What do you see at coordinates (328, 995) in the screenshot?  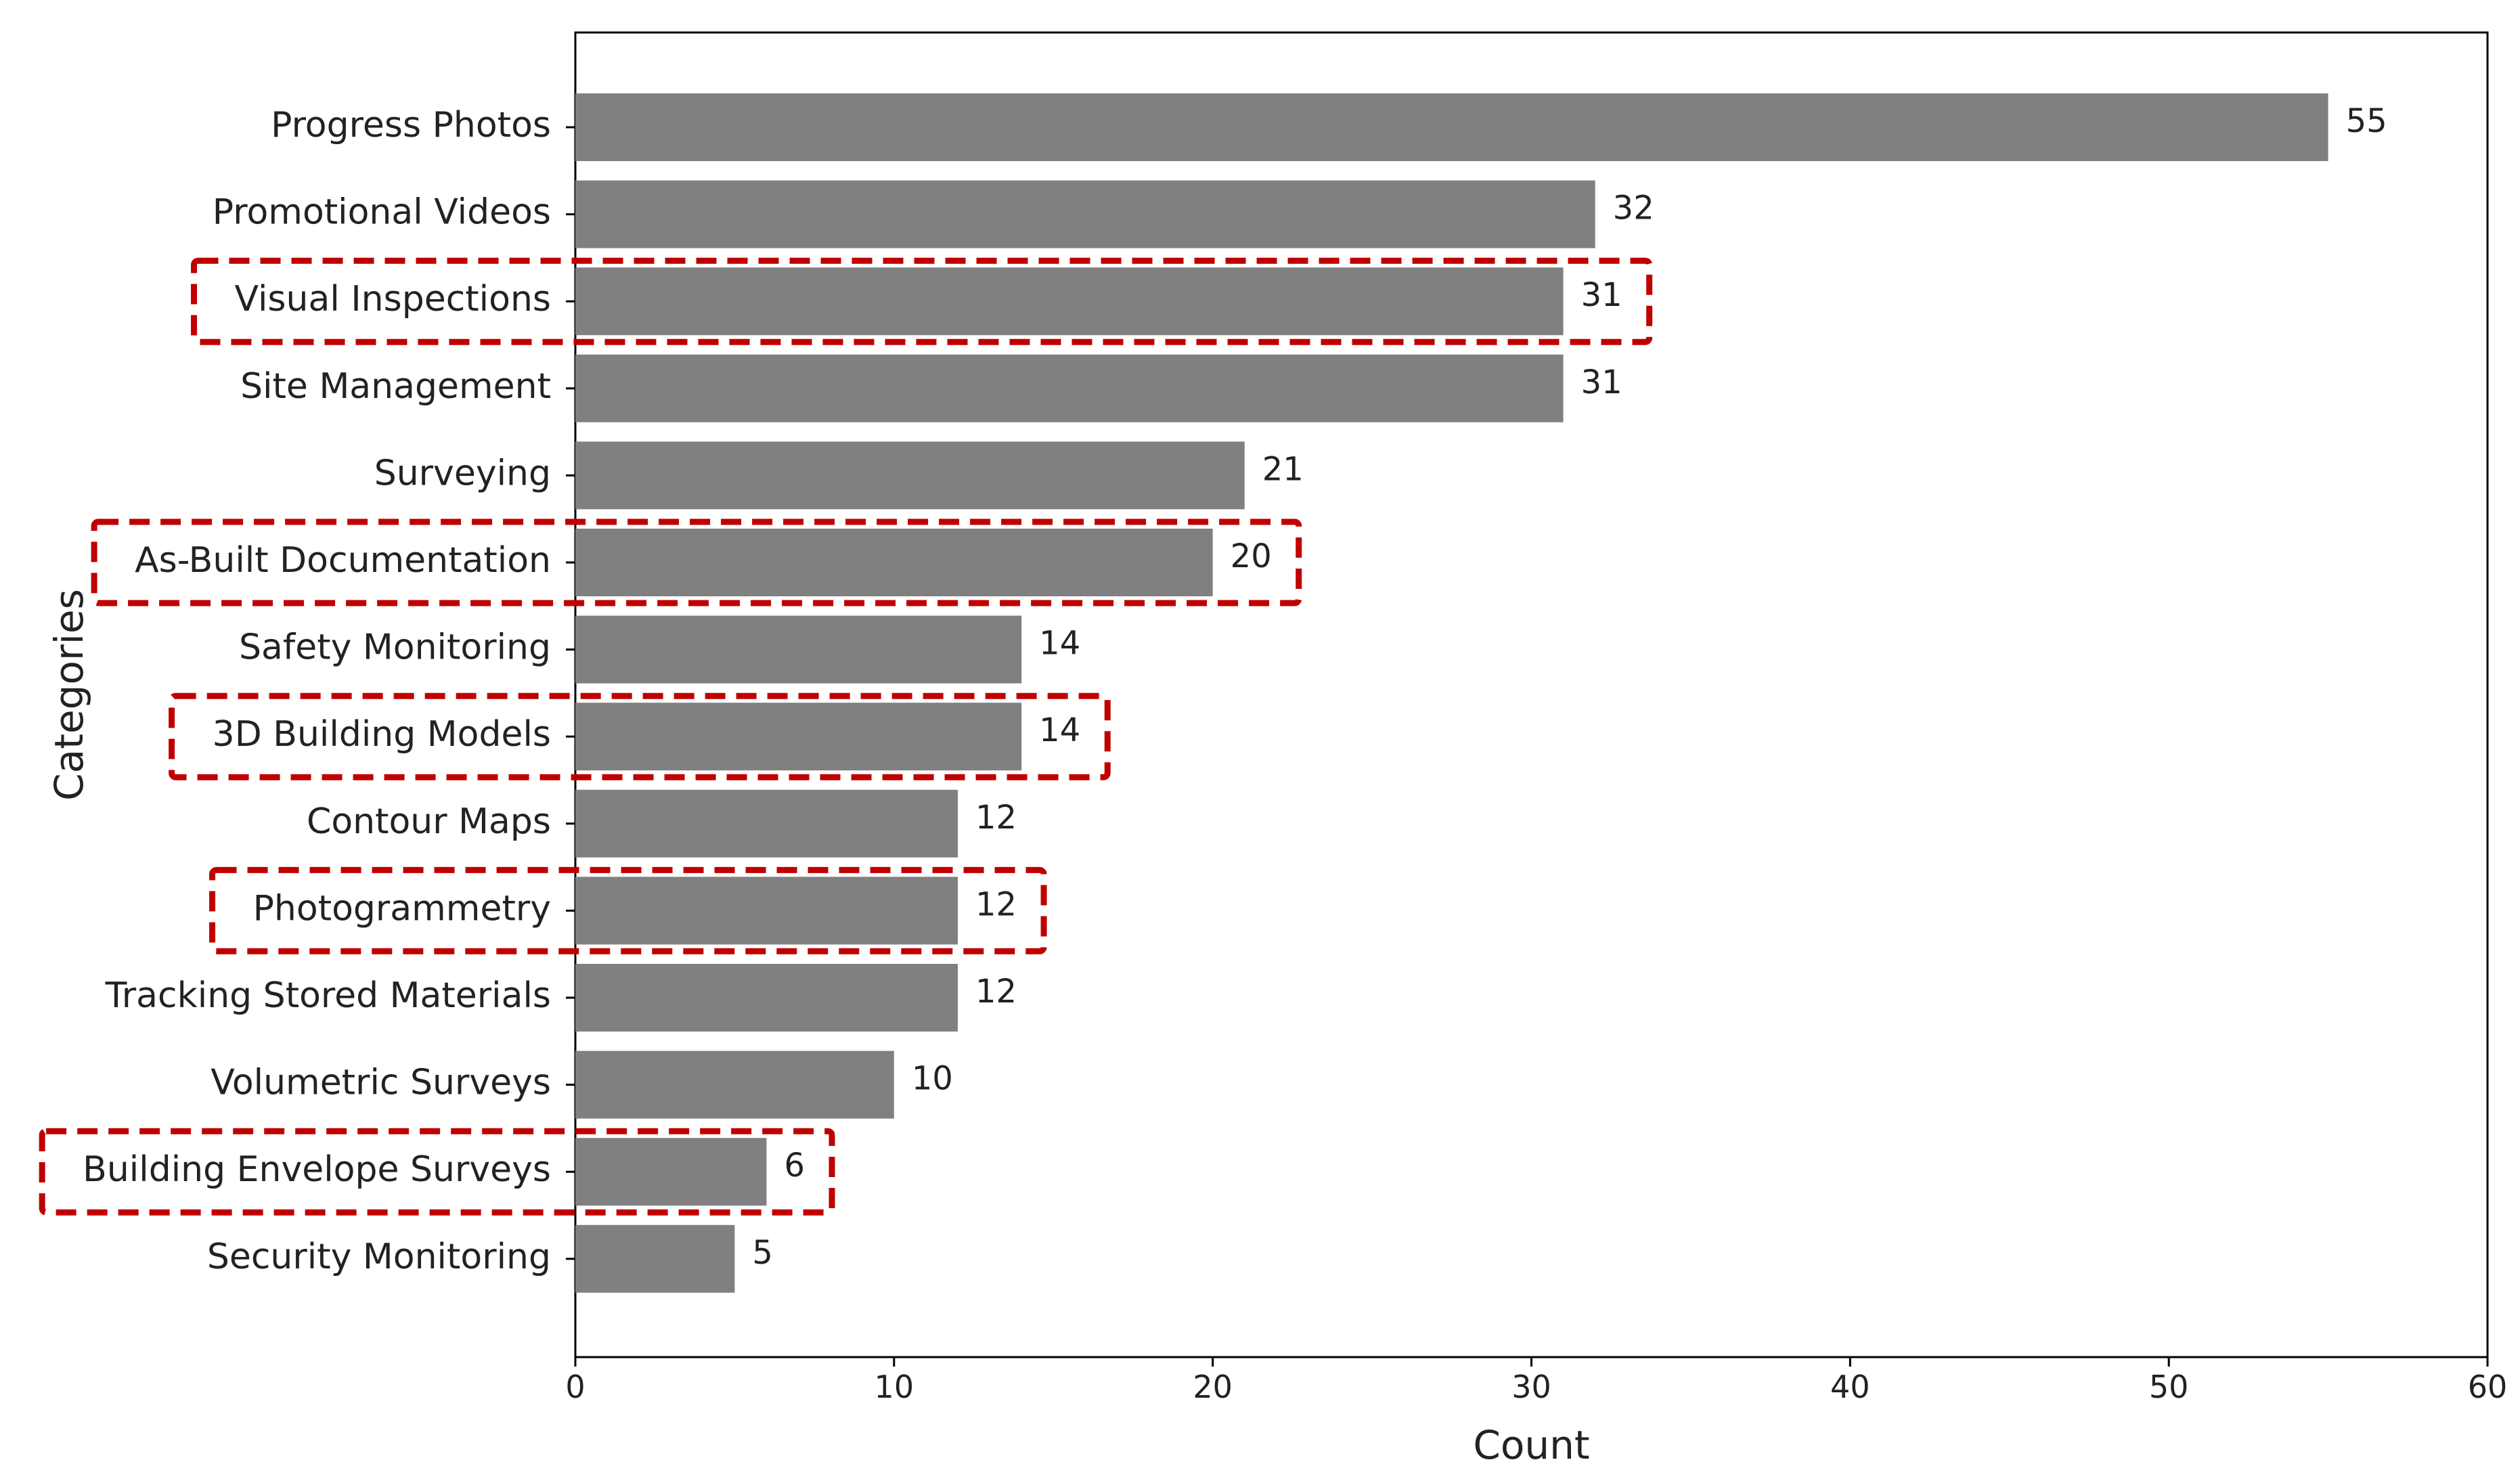 I see `category-label: Tracking Stored Materials` at bounding box center [328, 995].